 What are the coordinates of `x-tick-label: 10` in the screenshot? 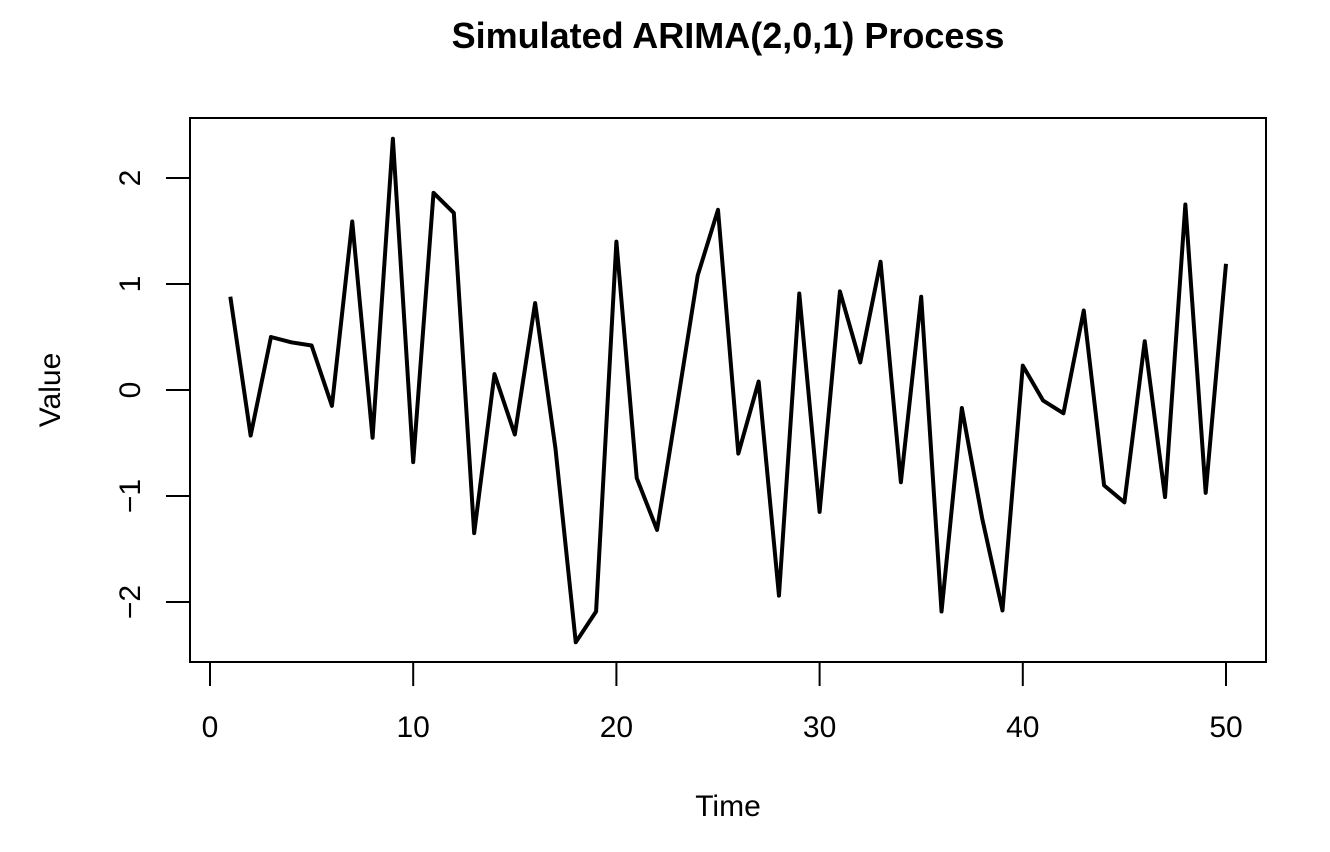 It's located at (413, 727).